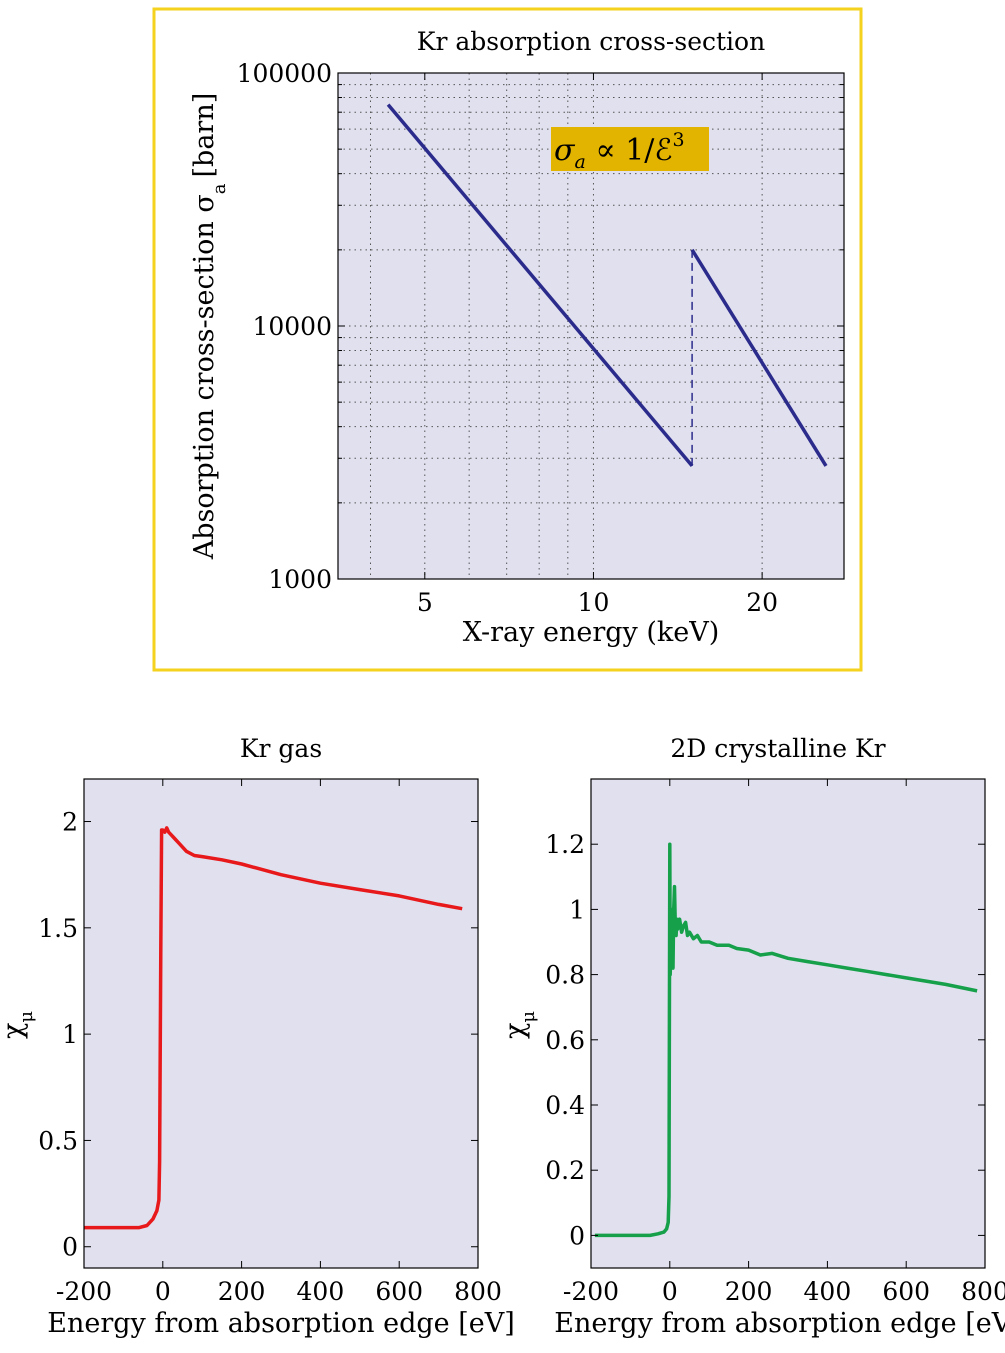 The width and height of the screenshot is (1005, 1353). Describe the element at coordinates (565, 844) in the screenshot. I see `y-tick-label: 1.2` at that location.